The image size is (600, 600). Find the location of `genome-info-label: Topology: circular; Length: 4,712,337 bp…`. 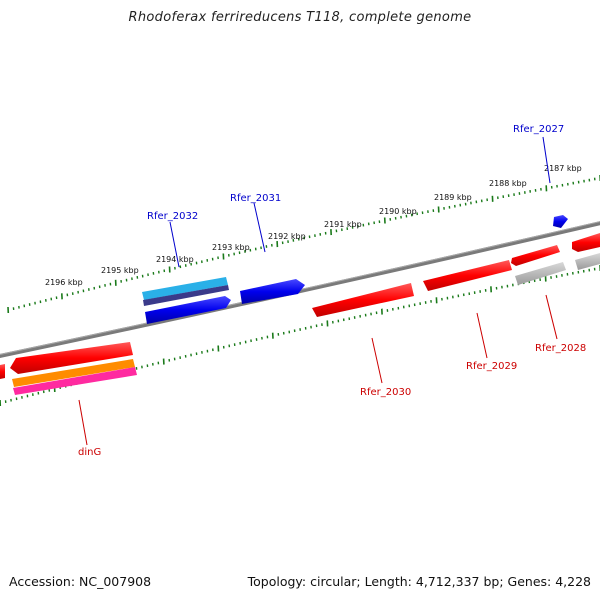

genome-info-label: Topology: circular; Length: 4,712,337 bp… is located at coordinates (419, 581).